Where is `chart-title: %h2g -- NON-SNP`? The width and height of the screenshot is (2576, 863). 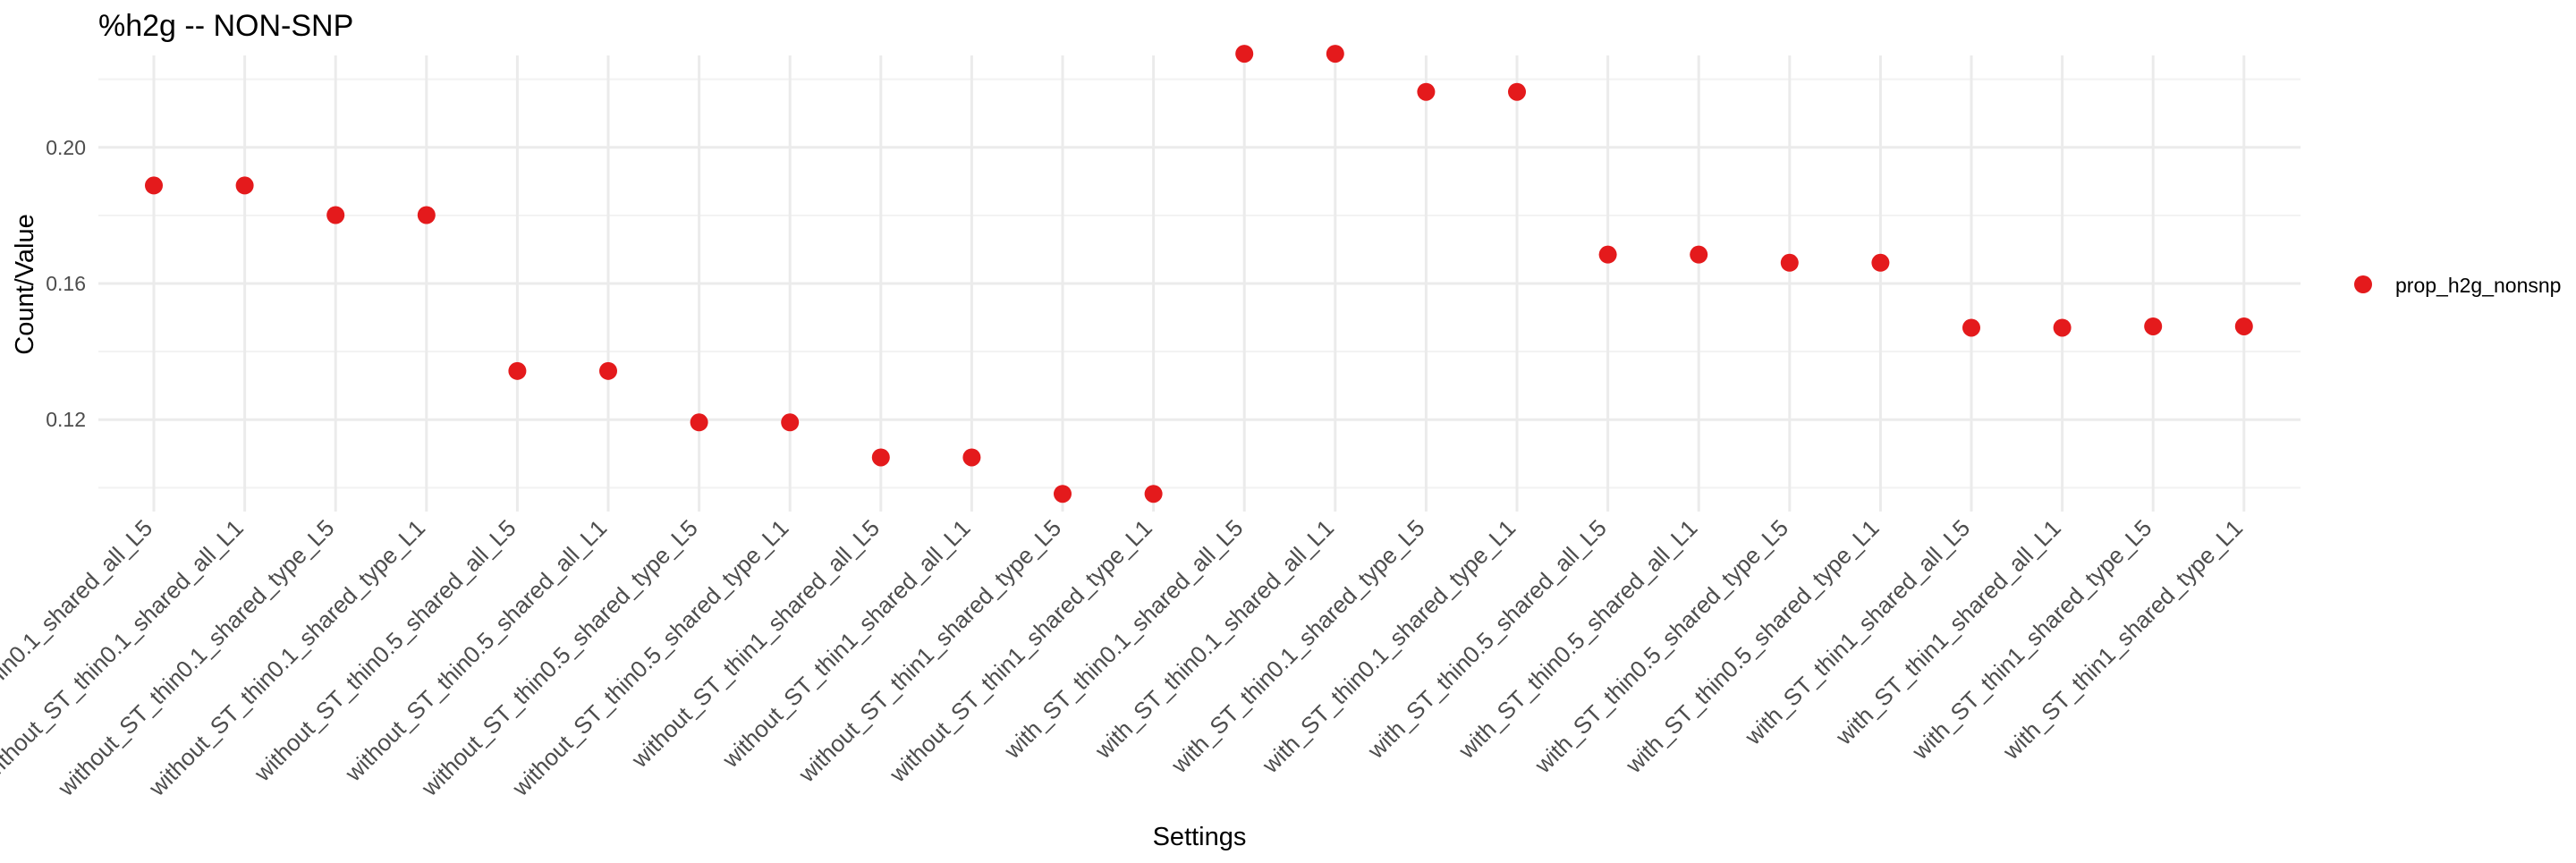 chart-title: %h2g -- NON-SNP is located at coordinates (225, 26).